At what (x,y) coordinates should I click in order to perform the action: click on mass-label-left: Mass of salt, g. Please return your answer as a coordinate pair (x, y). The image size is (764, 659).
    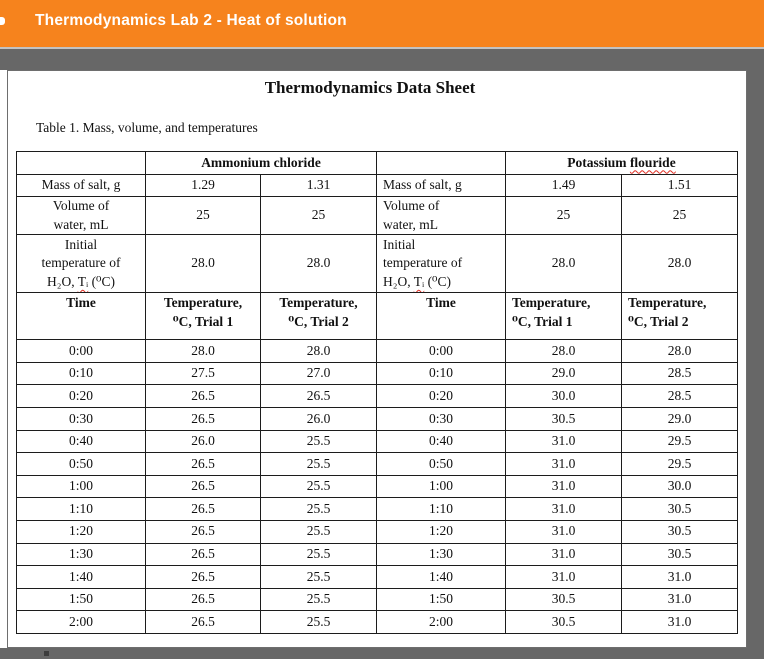
    Looking at the image, I should click on (81, 185).